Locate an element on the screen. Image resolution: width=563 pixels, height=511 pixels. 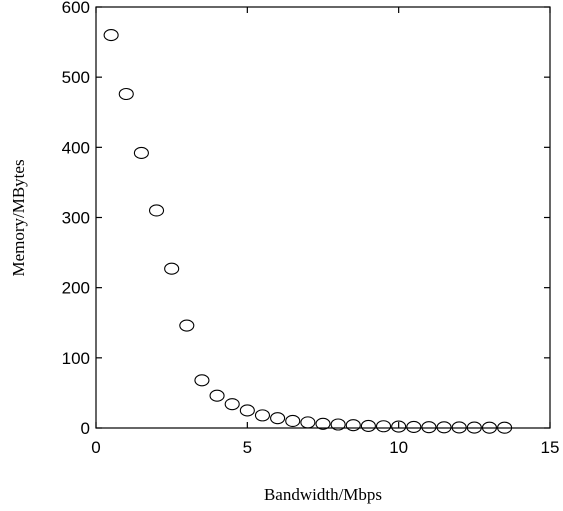
y-tick-label: 600 is located at coordinates (76, 8).